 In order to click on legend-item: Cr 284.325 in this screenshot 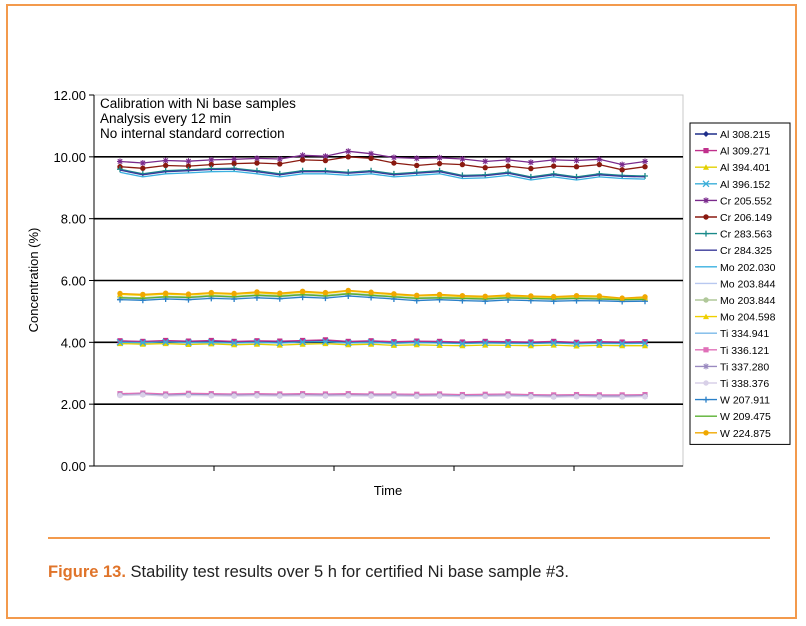, I will do `click(733, 251)`.